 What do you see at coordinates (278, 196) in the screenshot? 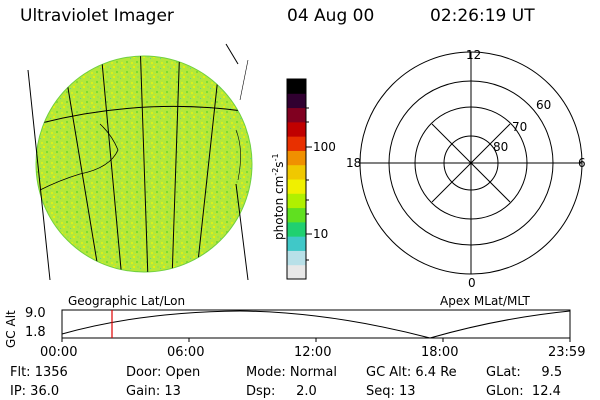
I see `colorbar-unit-label: photon cm-2s-1` at bounding box center [278, 196].